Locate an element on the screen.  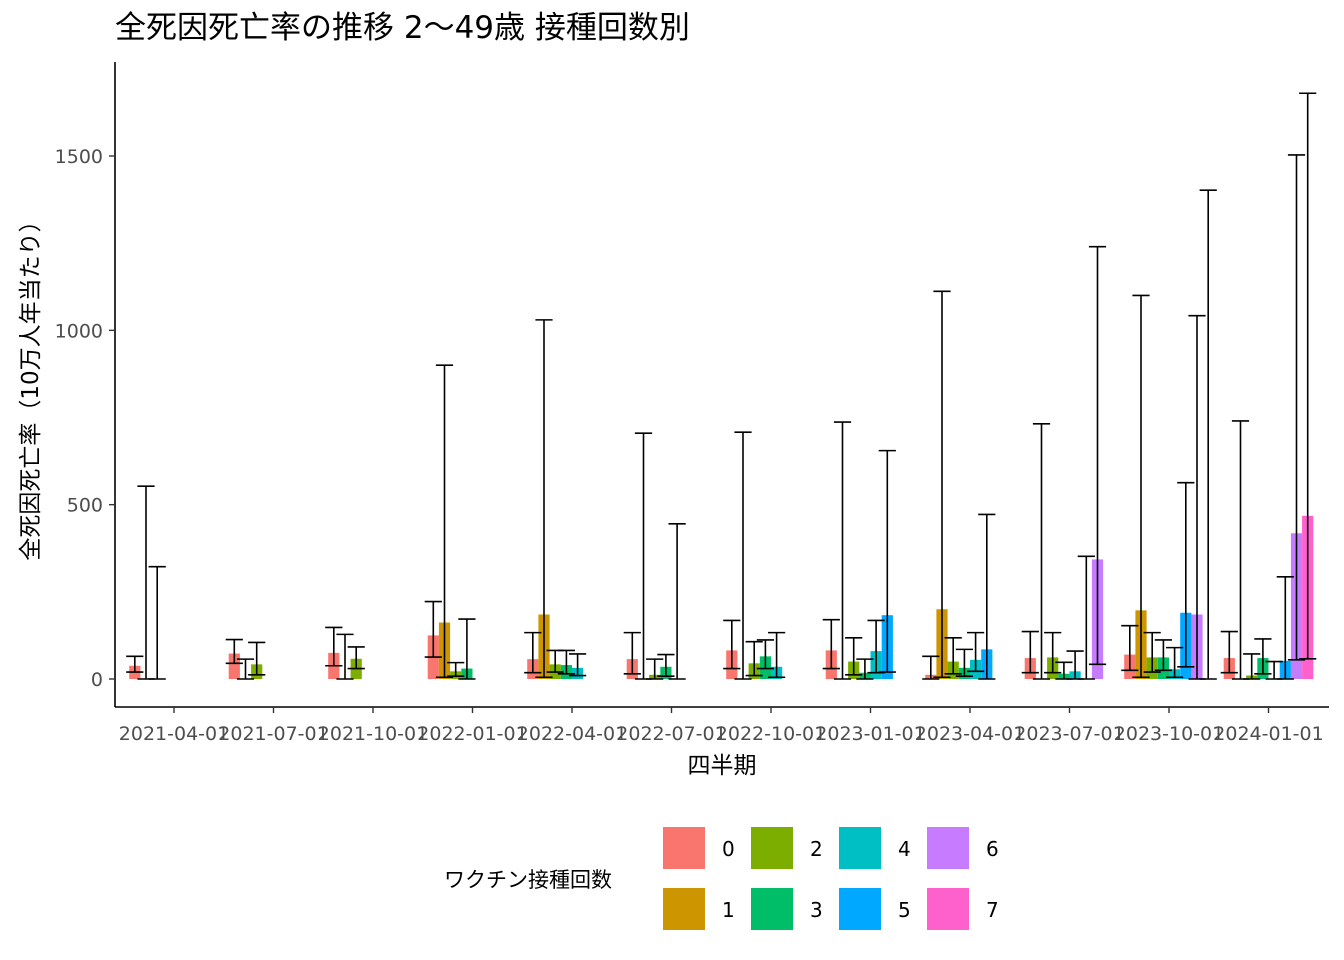
y-axis-title: 全死因死亡率（10万人年当たり） is located at coordinates (31, 384).